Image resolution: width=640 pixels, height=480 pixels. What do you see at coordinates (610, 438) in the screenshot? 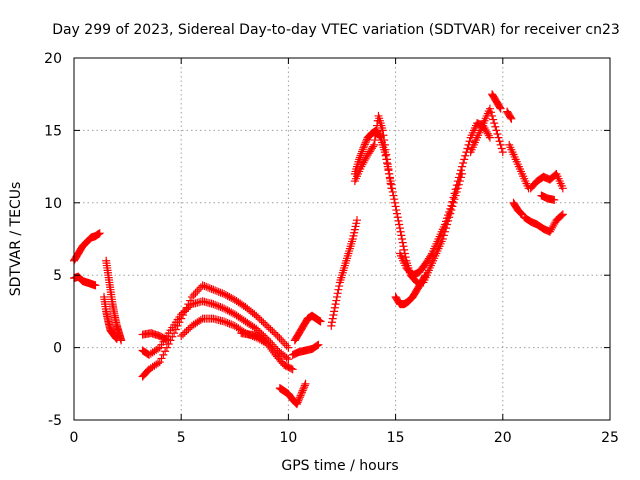
I see `x-tick-label: 25` at bounding box center [610, 438].